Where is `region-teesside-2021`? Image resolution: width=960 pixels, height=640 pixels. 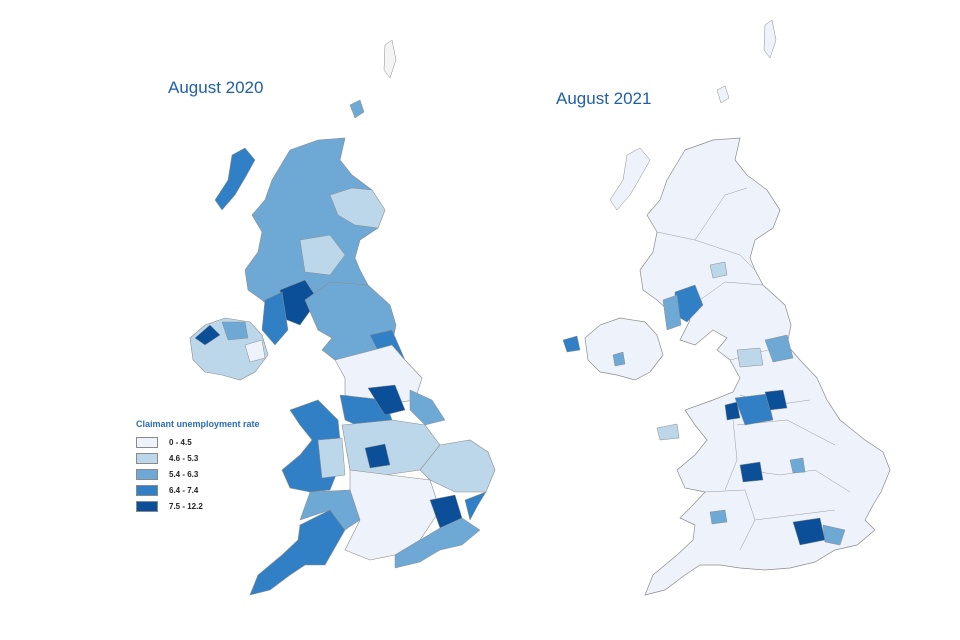
region-teesside-2021 is located at coordinates (779, 348).